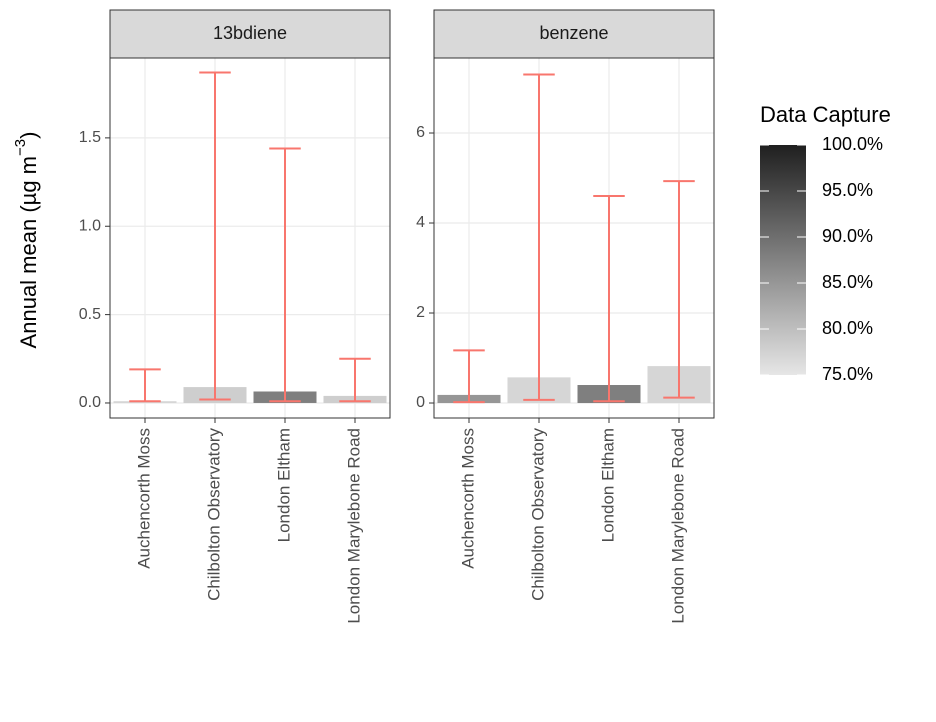 This screenshot has height=722, width=936. I want to click on y-tick-label: 0.5, so click(90, 314).